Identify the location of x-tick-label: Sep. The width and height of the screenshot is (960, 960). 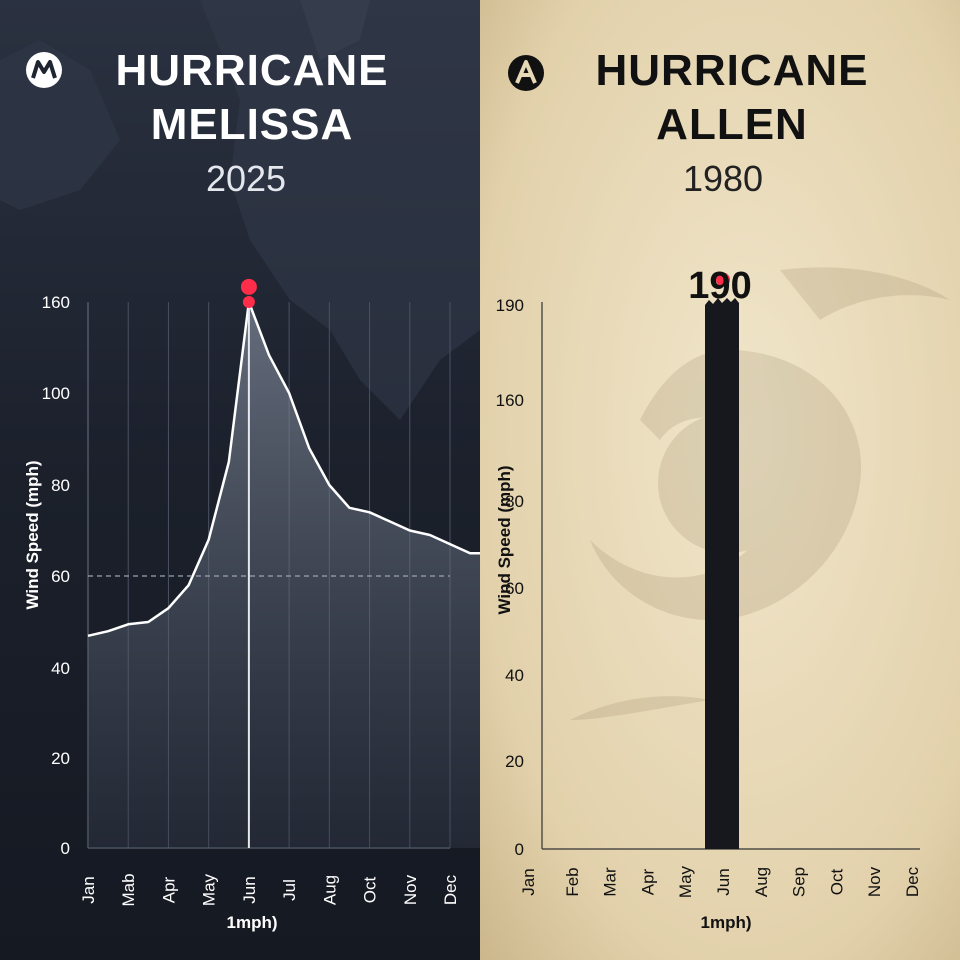
(799, 882).